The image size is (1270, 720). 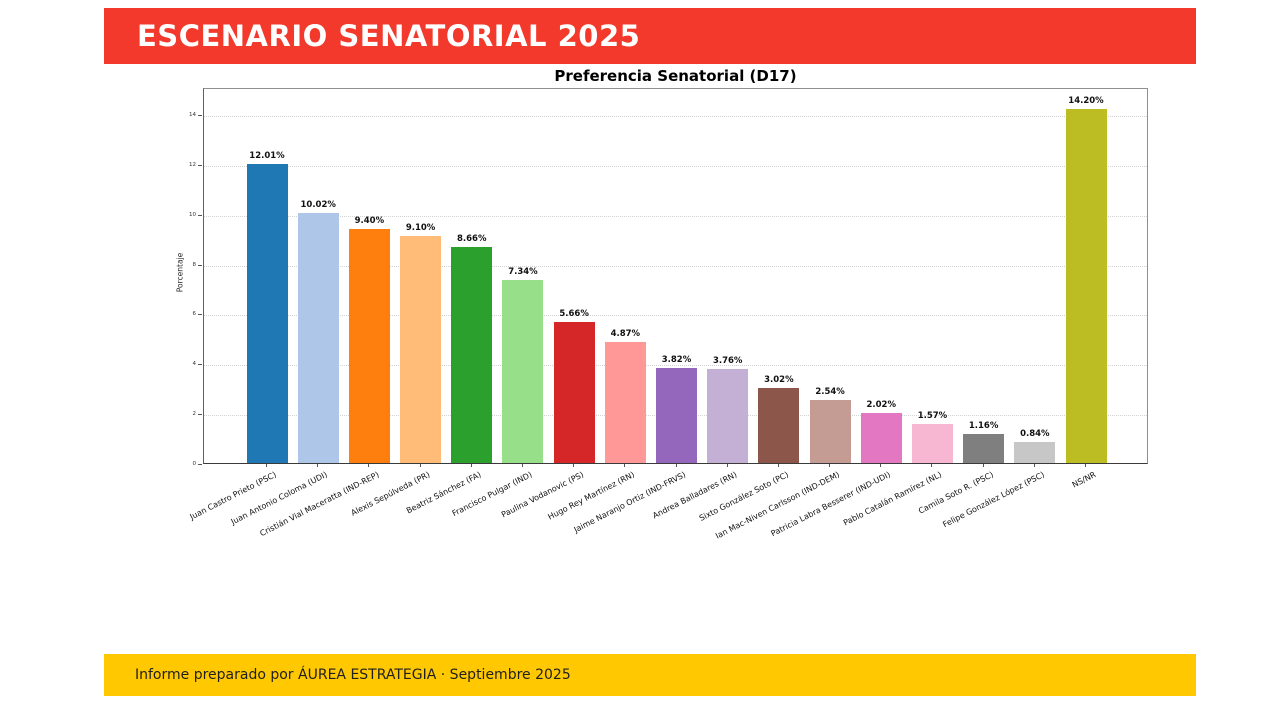 I want to click on chart-title: Preferencia Senatorial (D17), so click(x=675, y=76).